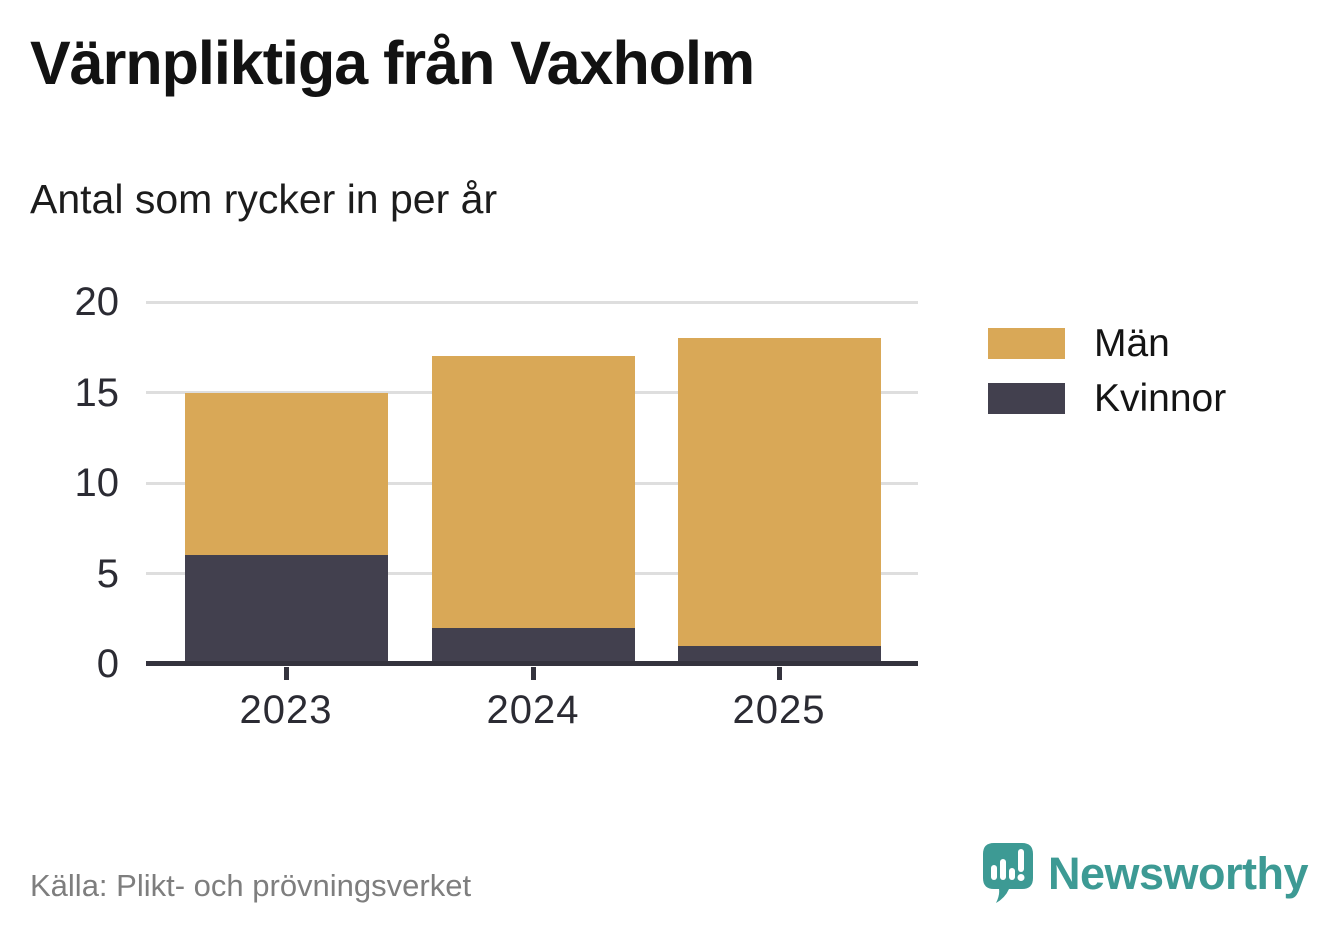 Image resolution: width=1322 pixels, height=939 pixels. I want to click on legend-item-men: Män, so click(1107, 343).